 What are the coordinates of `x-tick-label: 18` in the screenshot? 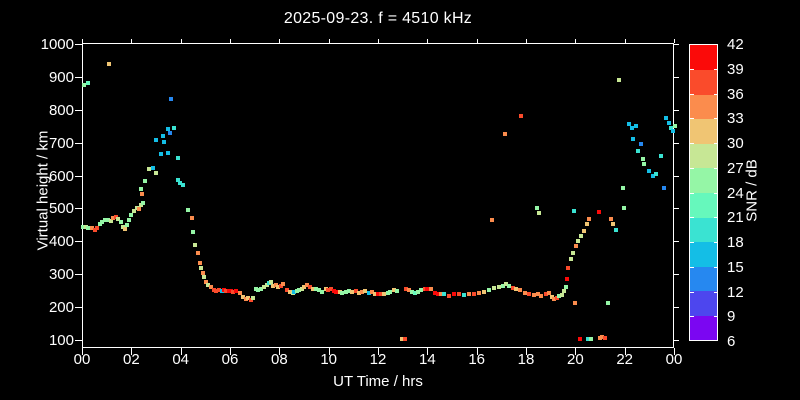 It's located at (526, 359).